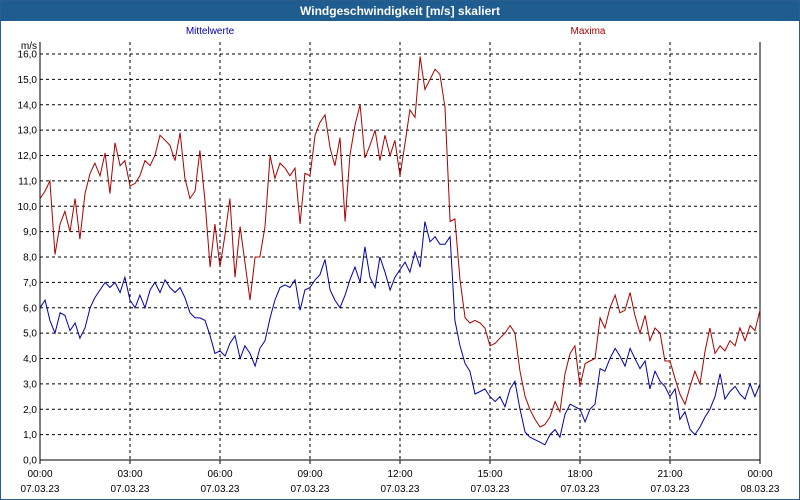 This screenshot has width=800, height=500. What do you see at coordinates (30, 410) in the screenshot?
I see `y-tick-label: 2,0` at bounding box center [30, 410].